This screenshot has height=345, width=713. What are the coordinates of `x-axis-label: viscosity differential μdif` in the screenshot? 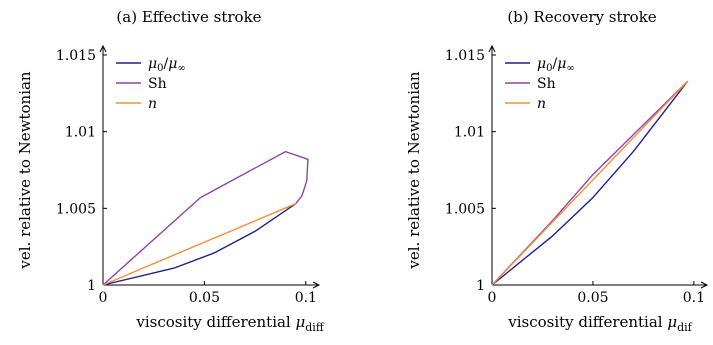 It's located at (599, 323).